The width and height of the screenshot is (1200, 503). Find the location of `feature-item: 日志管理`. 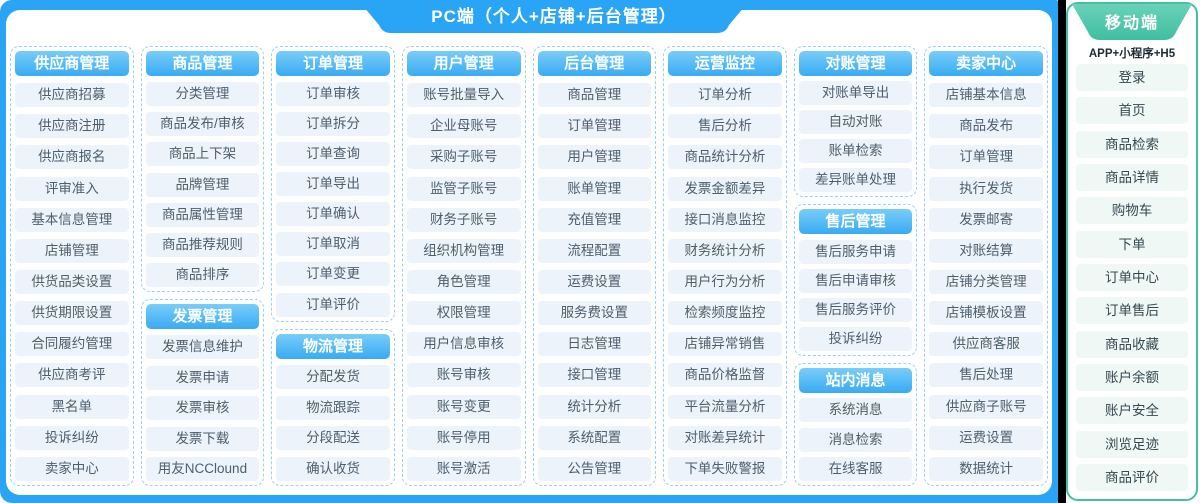

feature-item: 日志管理 is located at coordinates (594, 344).